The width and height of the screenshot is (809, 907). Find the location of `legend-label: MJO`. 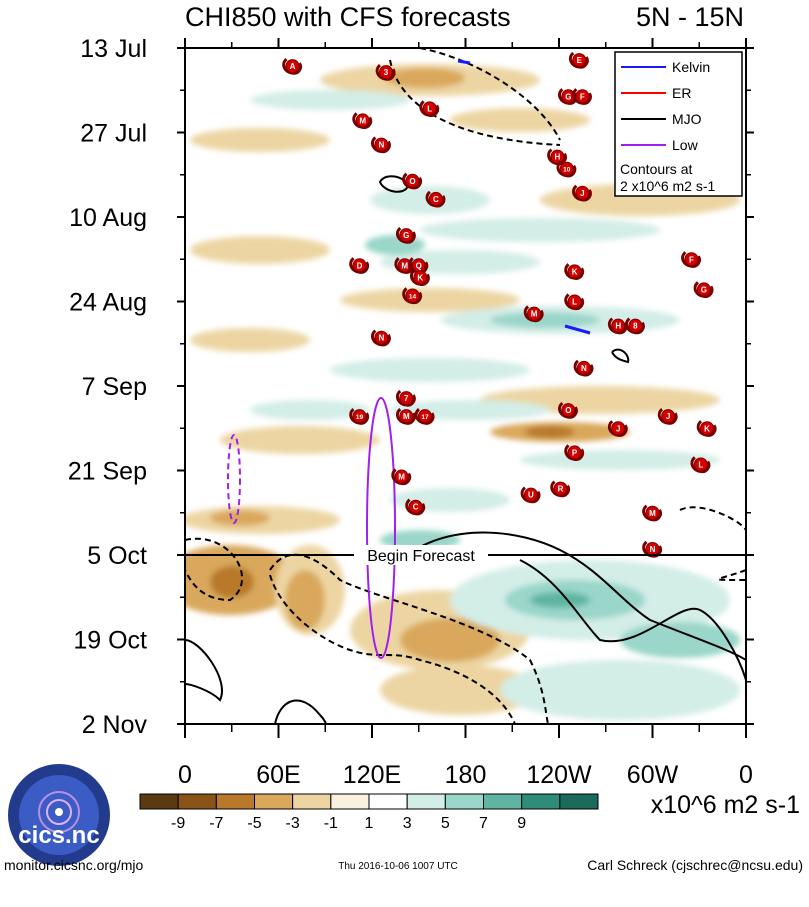

legend-label: MJO is located at coordinates (687, 119).